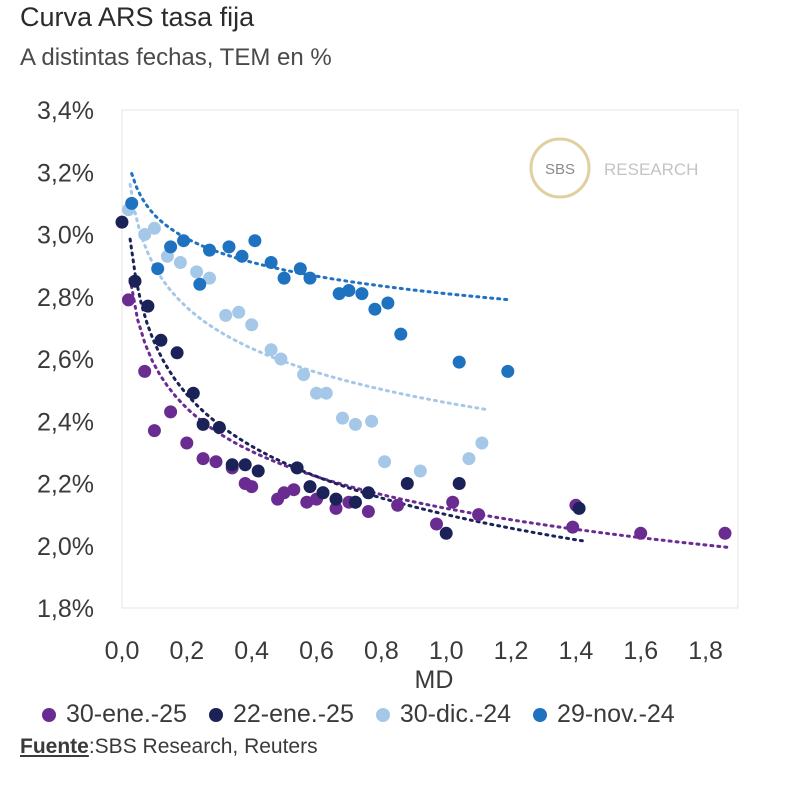  What do you see at coordinates (616, 714) in the screenshot?
I see `legend-label: 29-nov.-24` at bounding box center [616, 714].